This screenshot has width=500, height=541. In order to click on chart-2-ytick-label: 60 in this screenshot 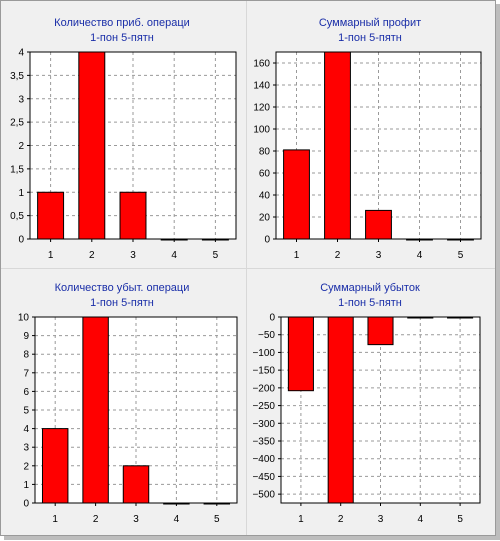, I will do `click(265, 174)`.